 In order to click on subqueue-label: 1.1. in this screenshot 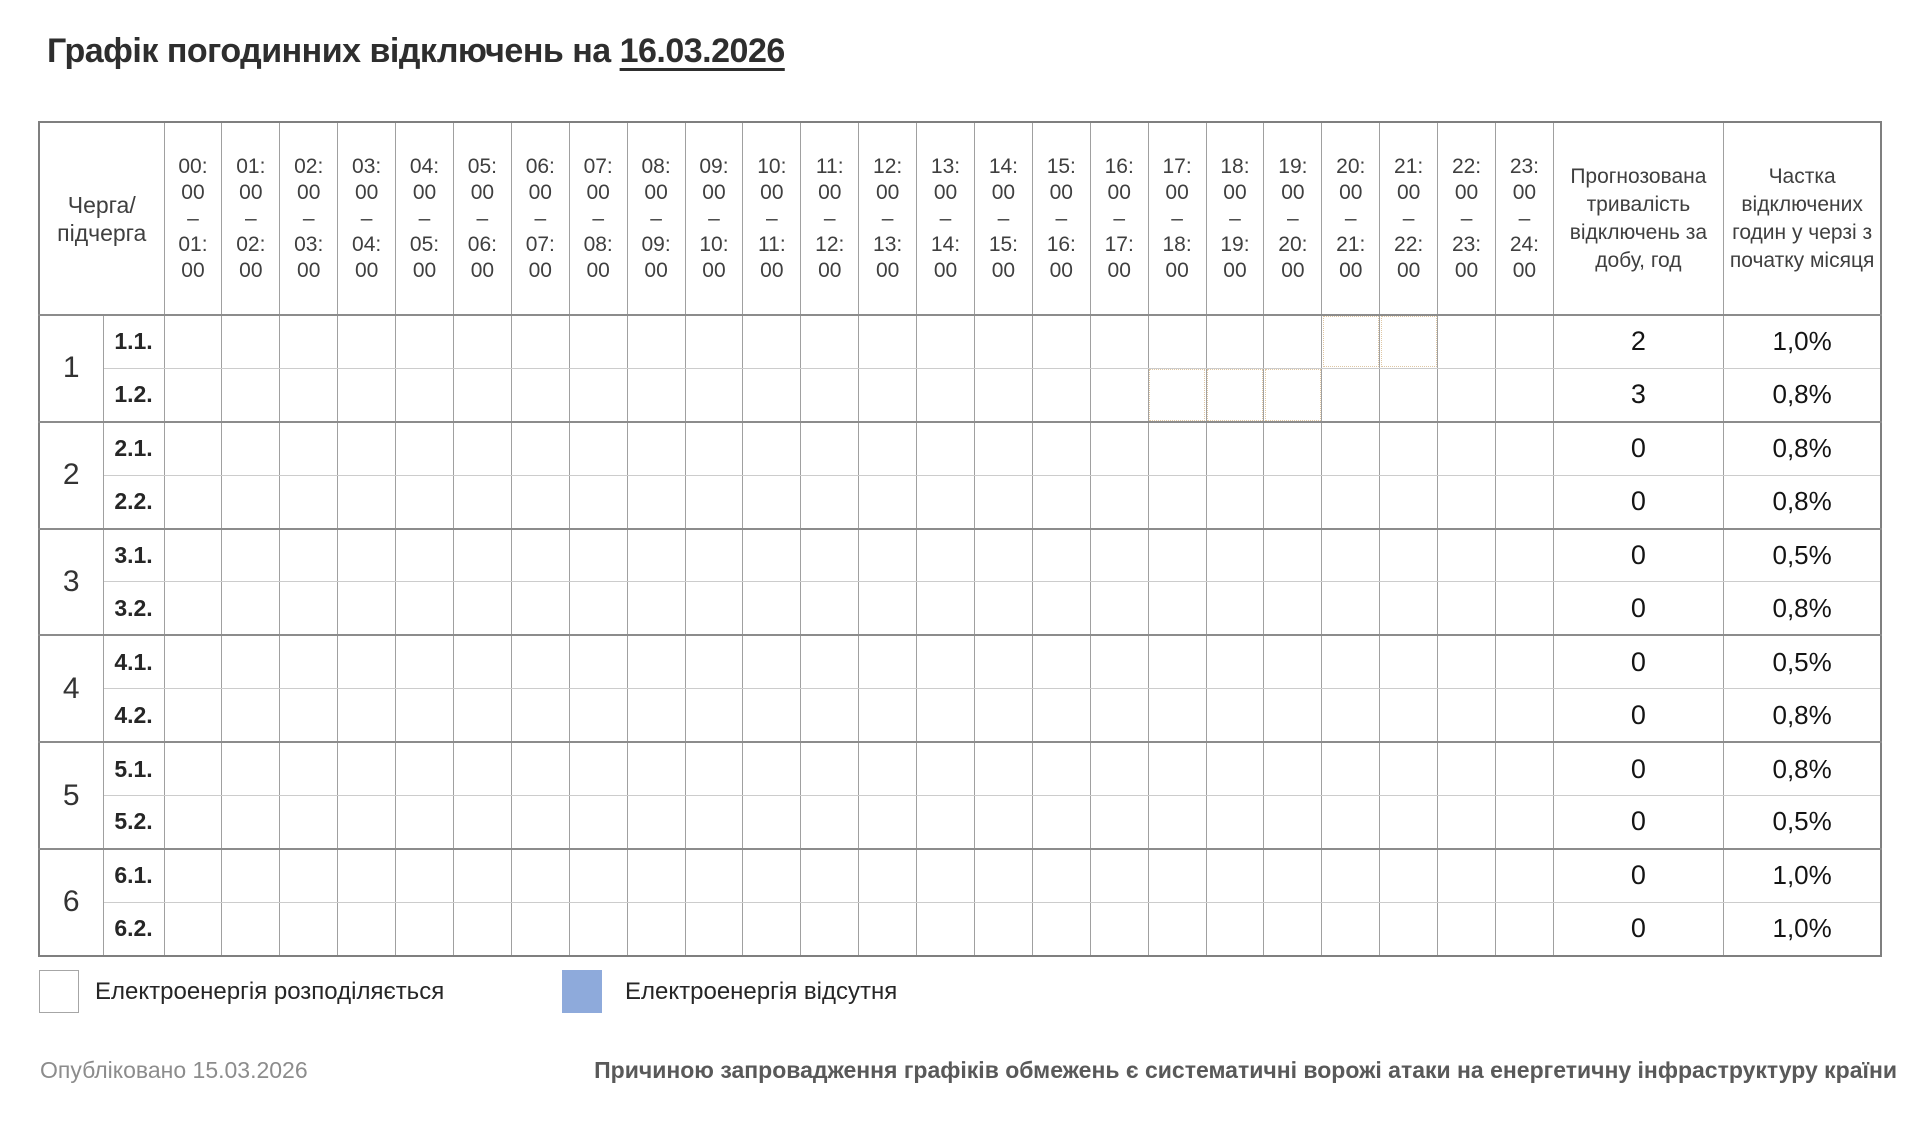, I will do `click(133, 341)`.